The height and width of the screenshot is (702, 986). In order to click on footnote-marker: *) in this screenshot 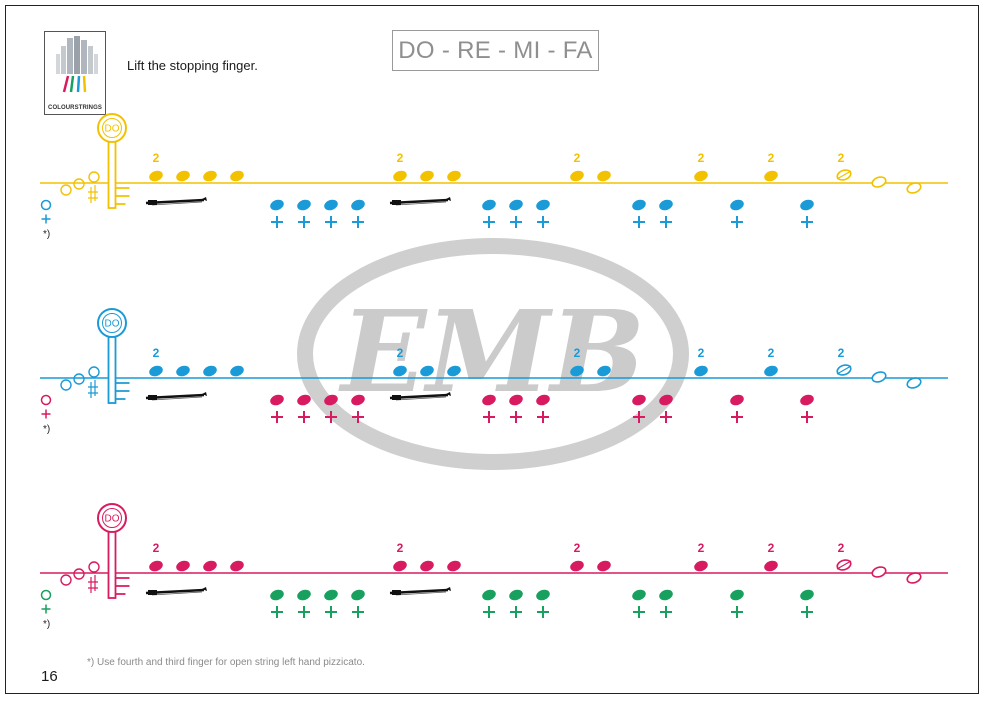, I will do `click(46, 624)`.